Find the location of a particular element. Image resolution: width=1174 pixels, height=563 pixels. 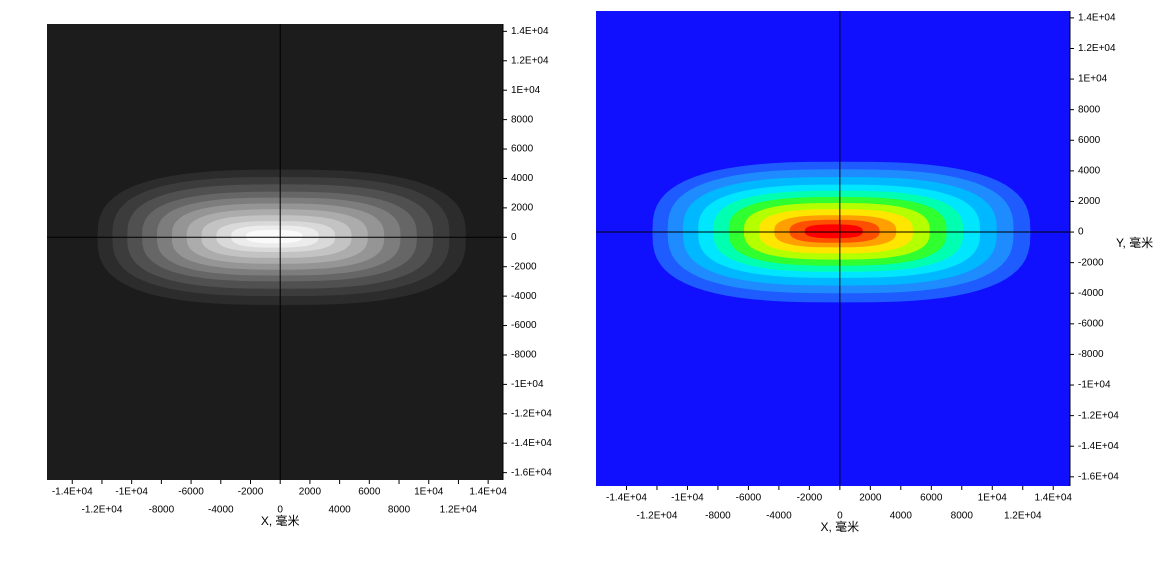

y-axis-title: Y, 毫米 is located at coordinates (1134, 242).